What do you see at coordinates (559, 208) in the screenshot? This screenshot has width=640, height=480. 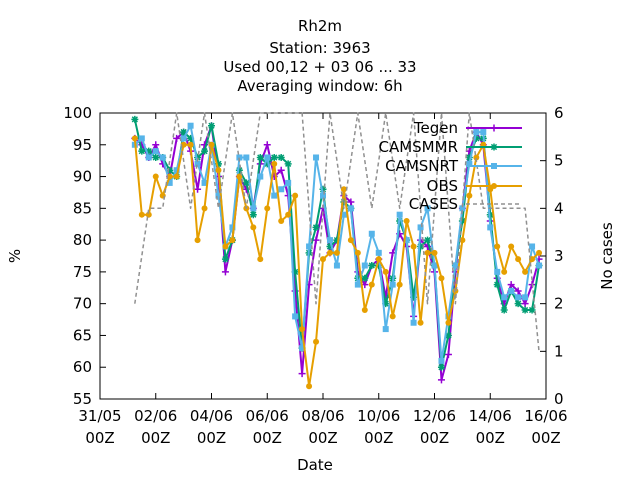 I see `y2-tick-label: 4` at bounding box center [559, 208].